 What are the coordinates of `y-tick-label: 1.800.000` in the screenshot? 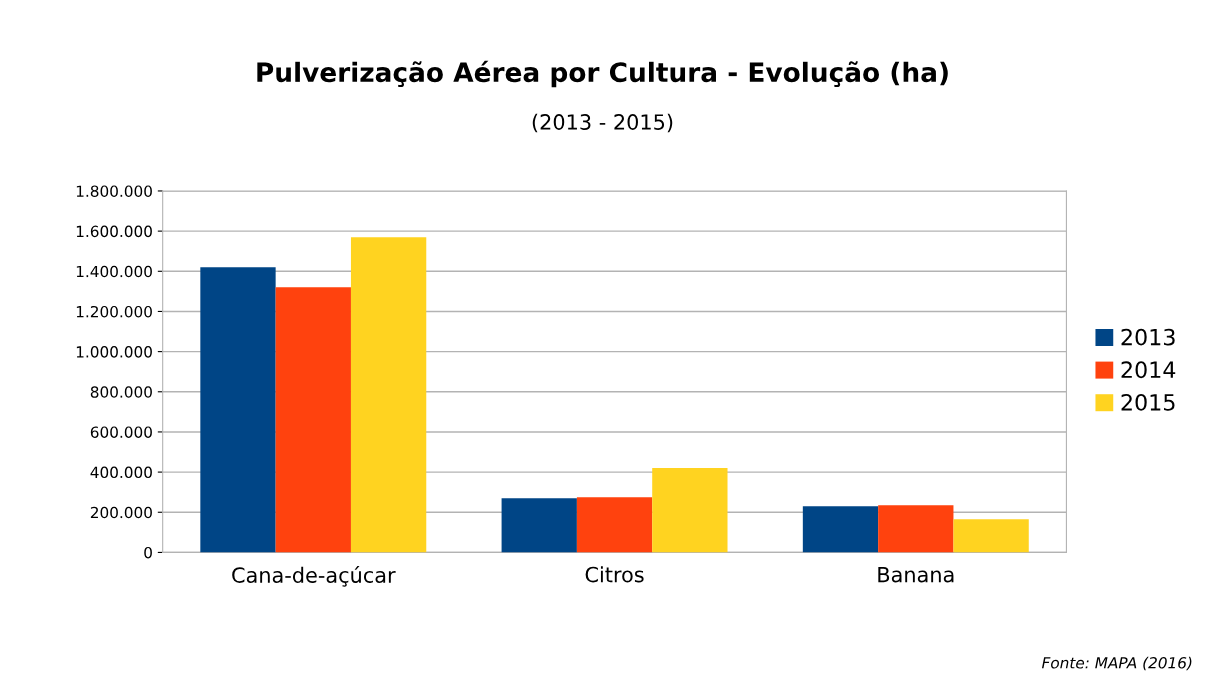 It's located at (114, 191).